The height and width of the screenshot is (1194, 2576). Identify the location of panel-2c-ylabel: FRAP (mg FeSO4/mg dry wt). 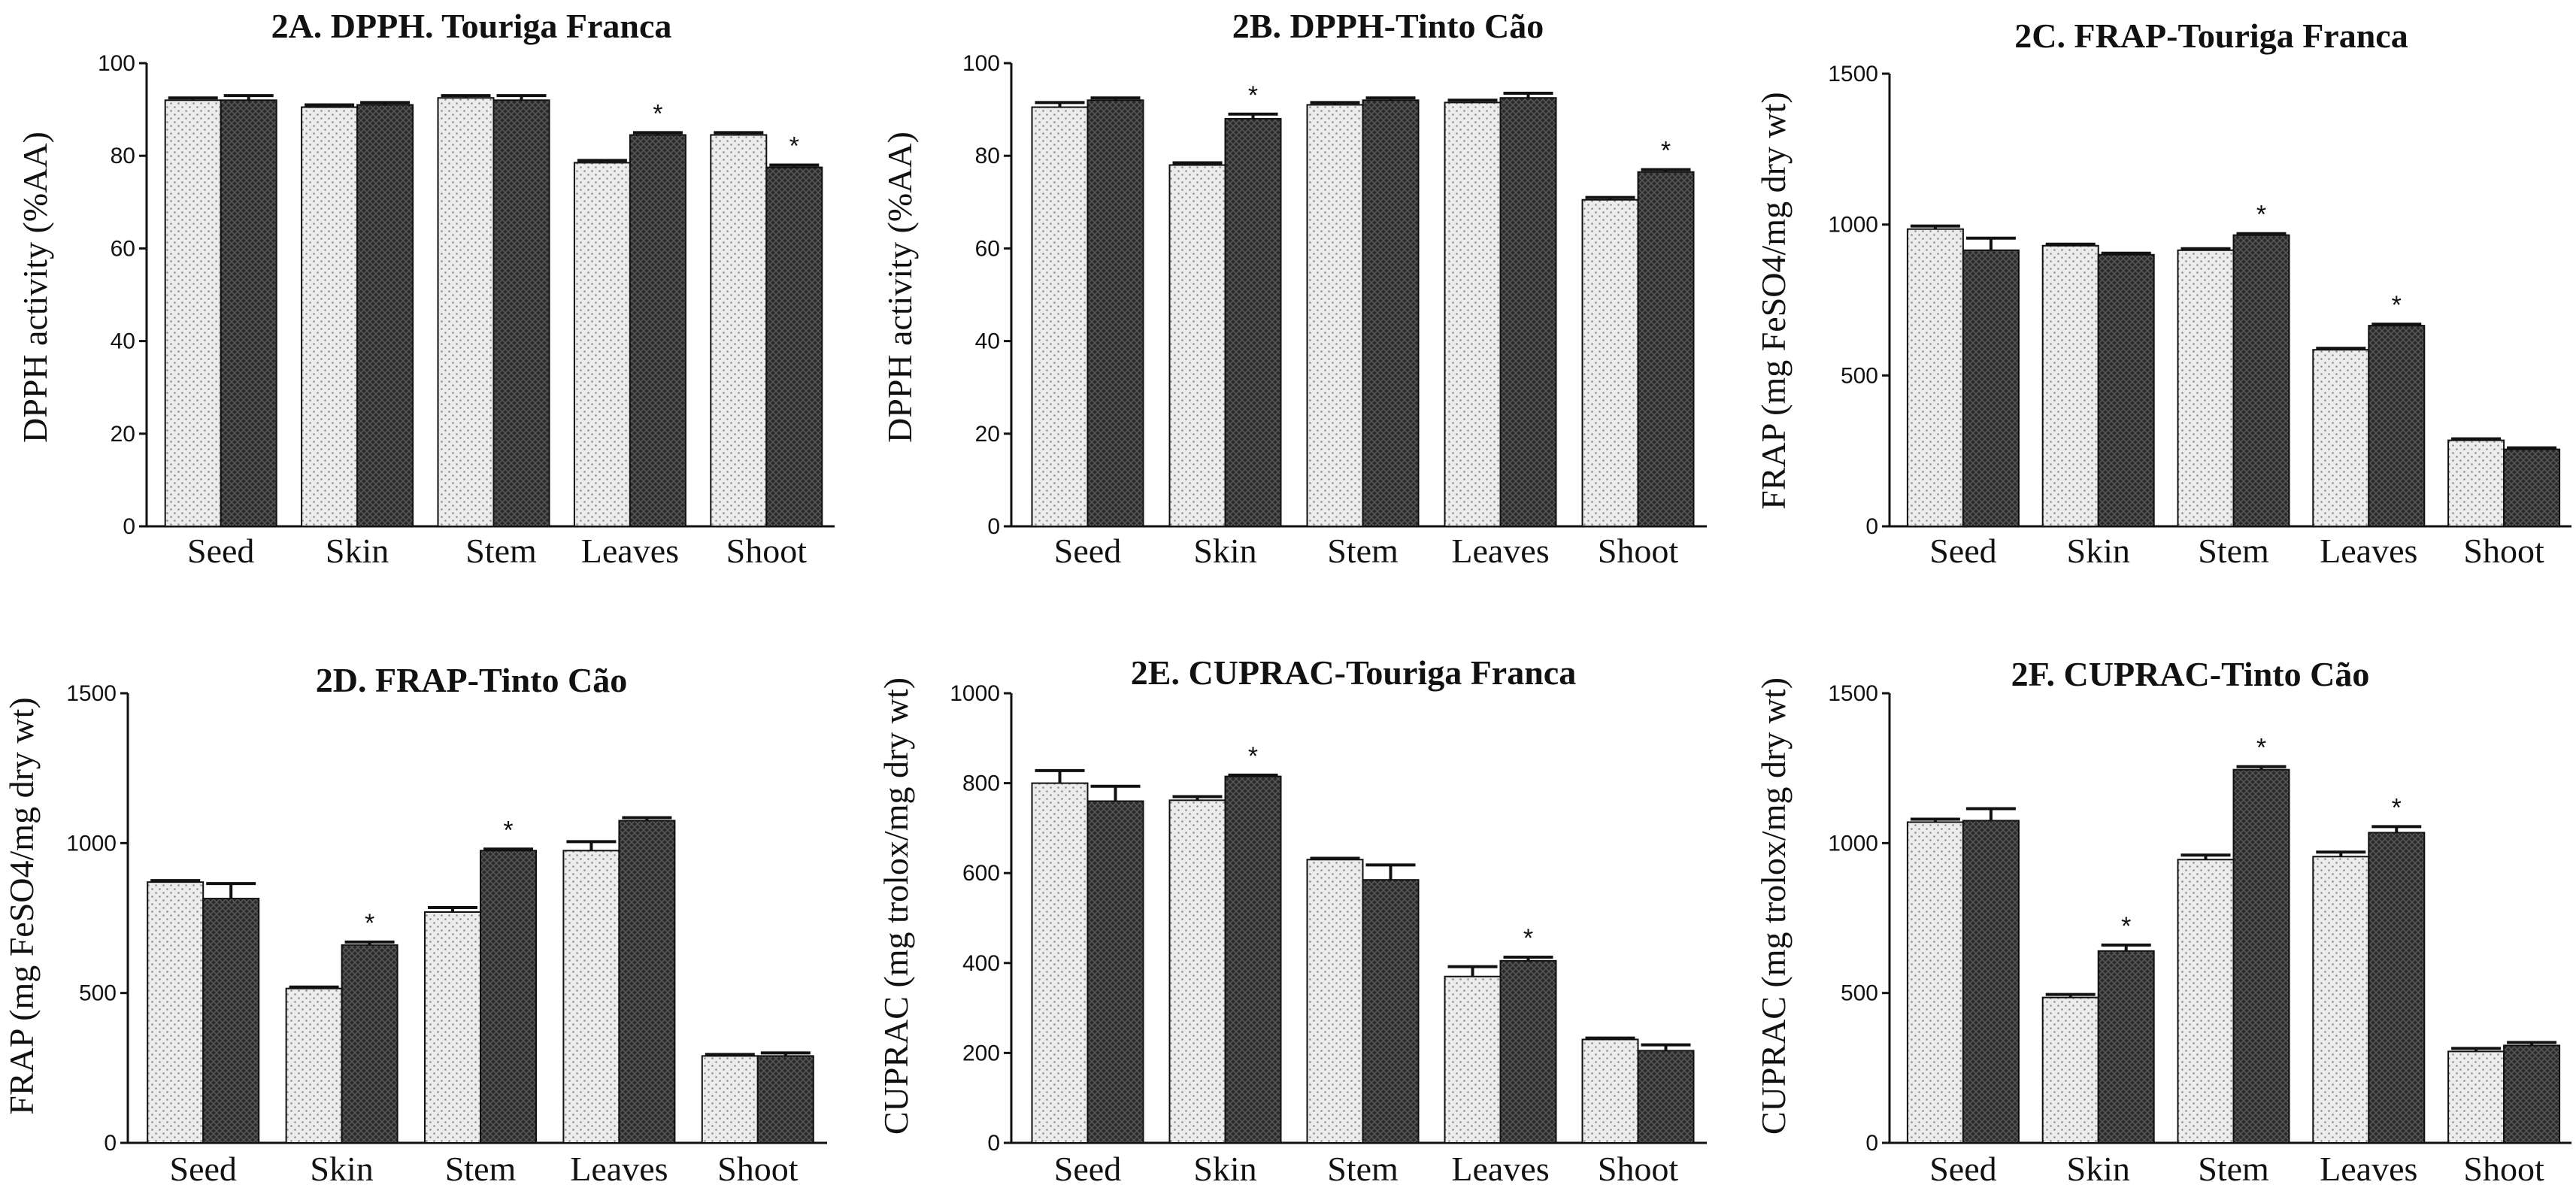
(1773, 301).